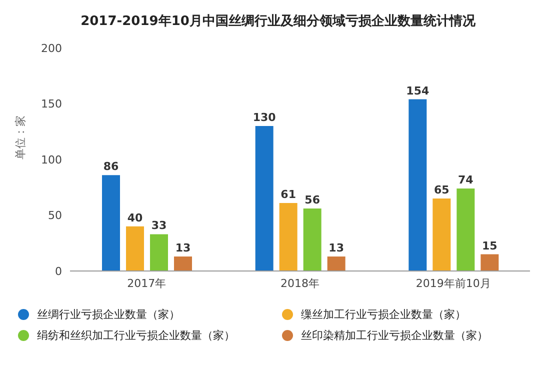 This screenshot has width=556, height=390. Describe the element at coordinates (20, 138) in the screenshot. I see `y-axis-title: 单位：家` at that location.